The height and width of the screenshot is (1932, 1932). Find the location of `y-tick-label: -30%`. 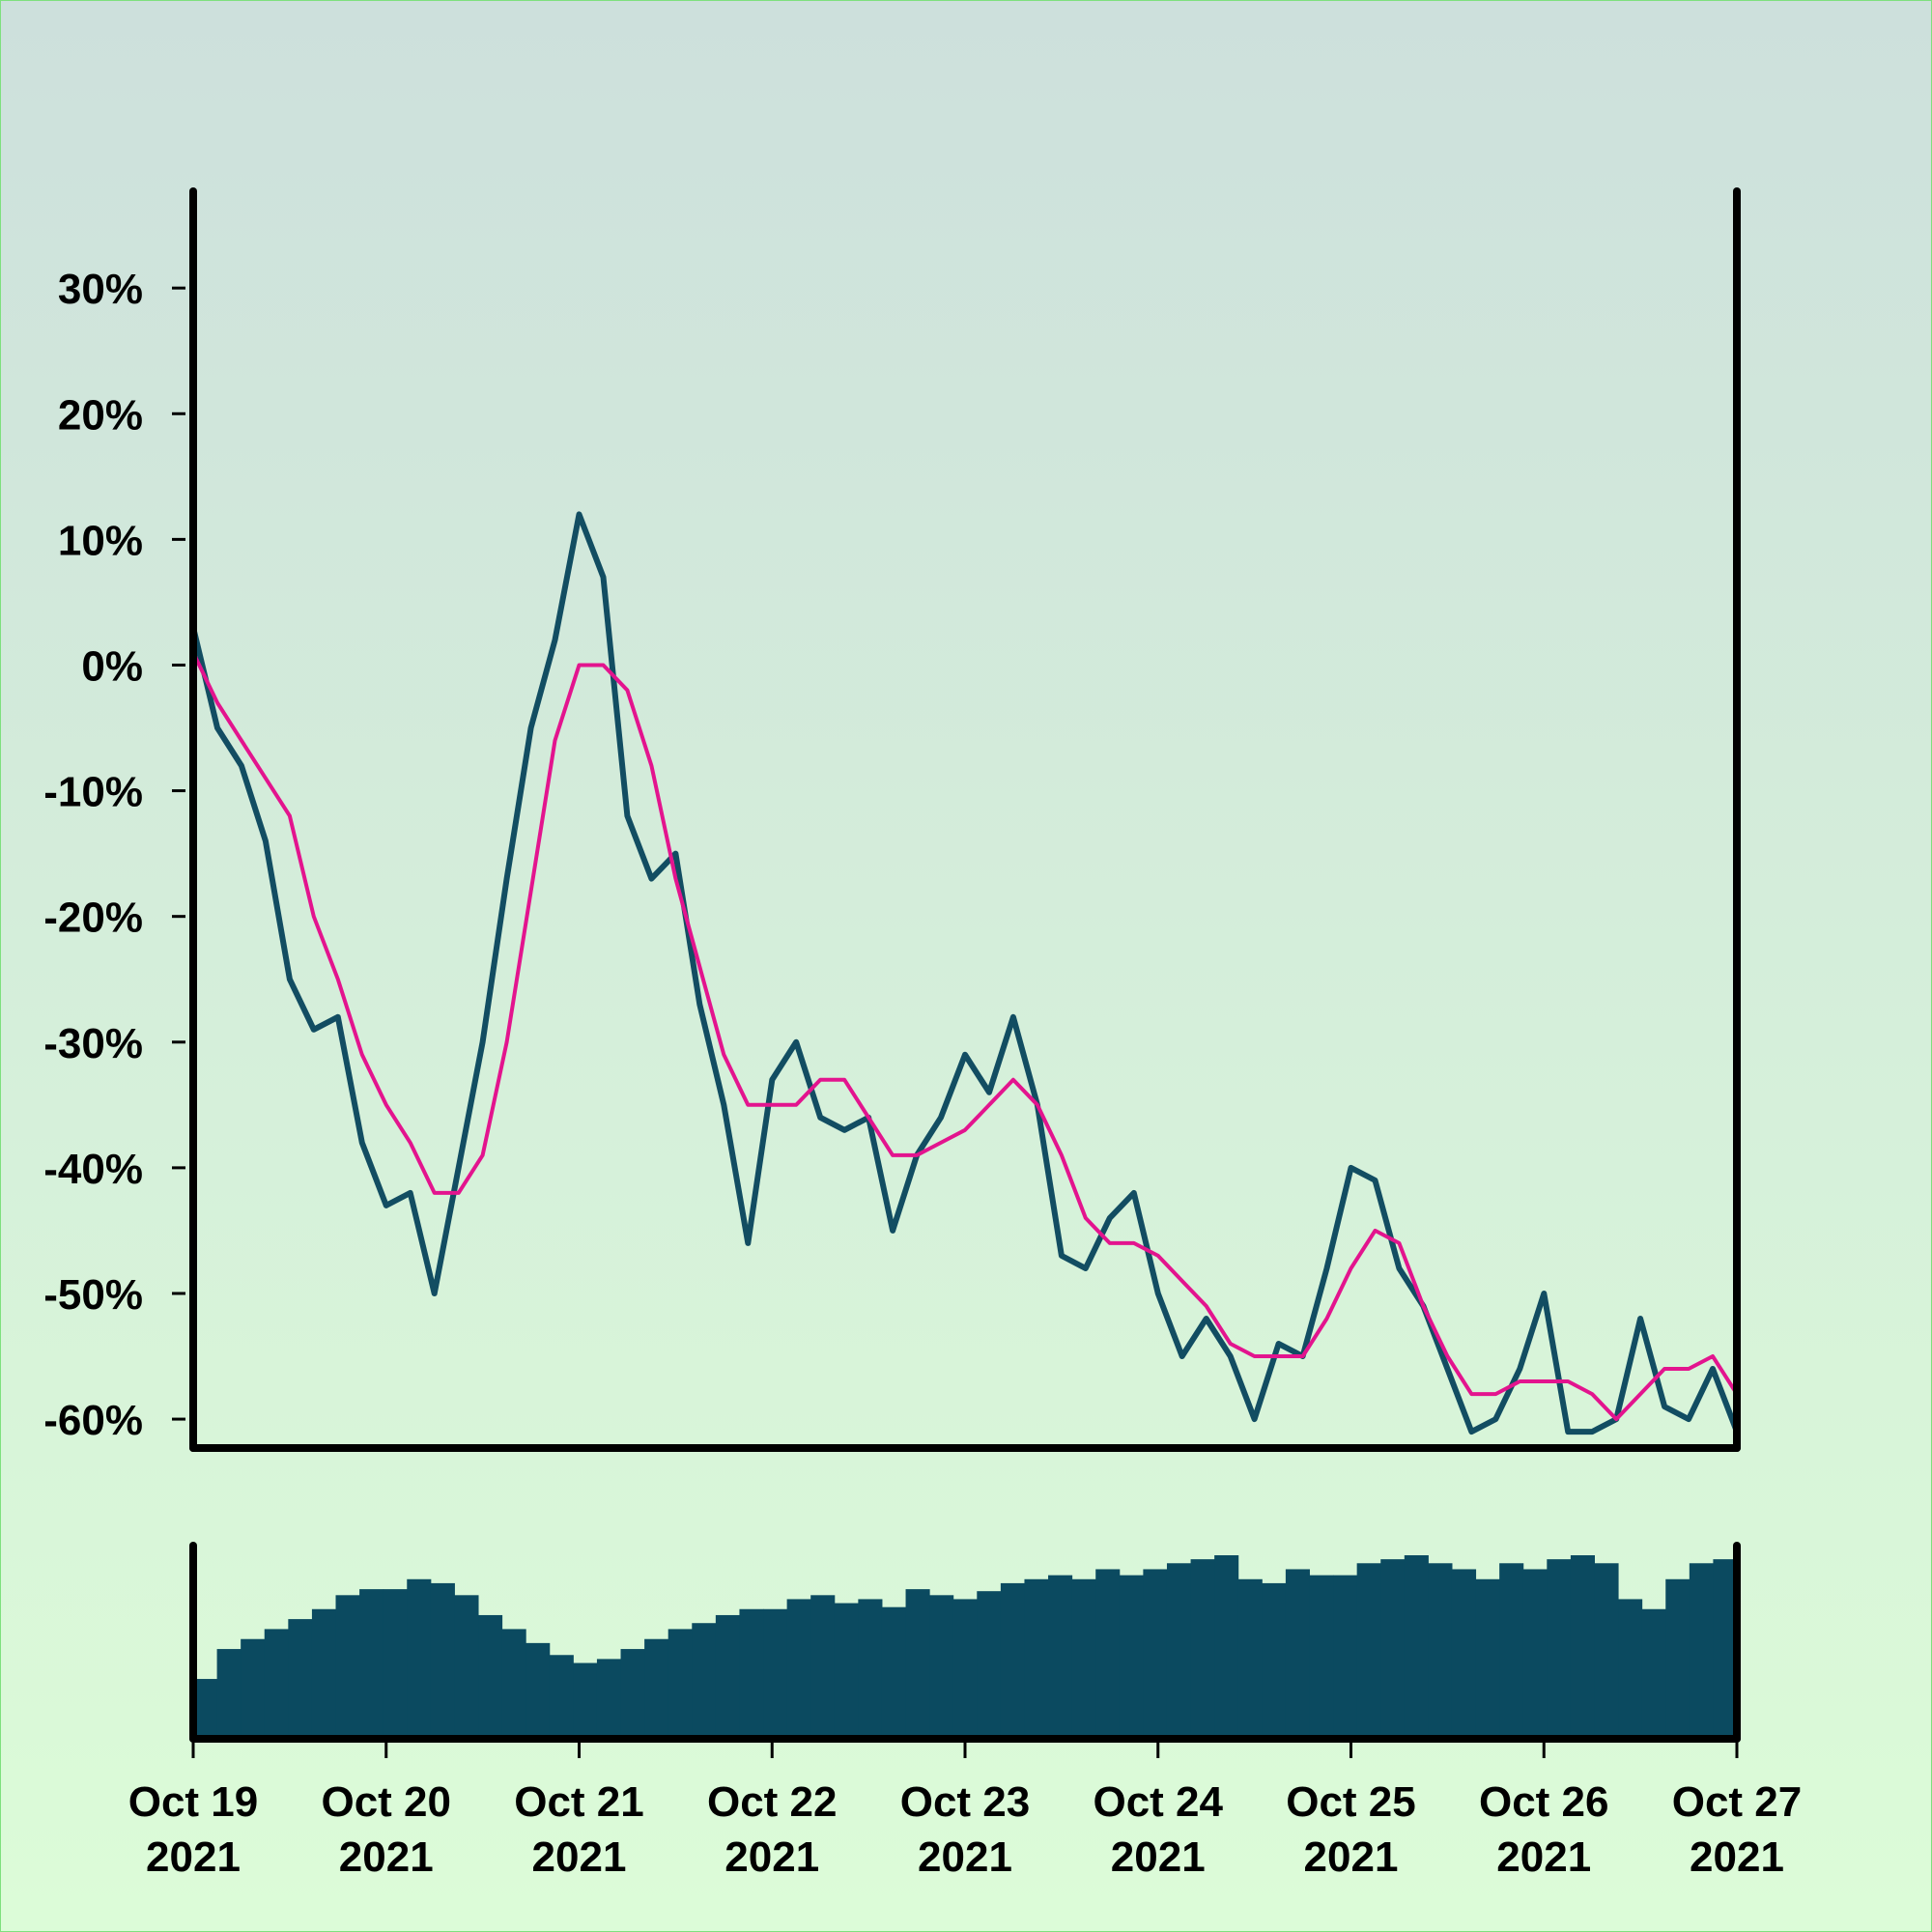

y-tick-label: -30% is located at coordinates (93, 1043).